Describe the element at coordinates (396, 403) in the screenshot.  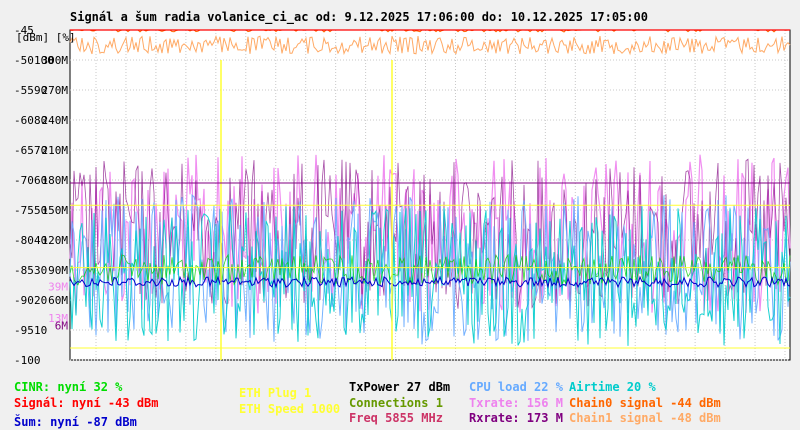
I see `legend-connections: Connections 1` at that location.